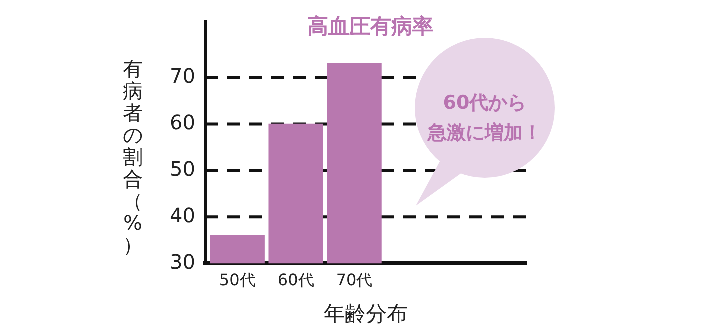  I want to click on x-tick-label: 50代, so click(237, 280).